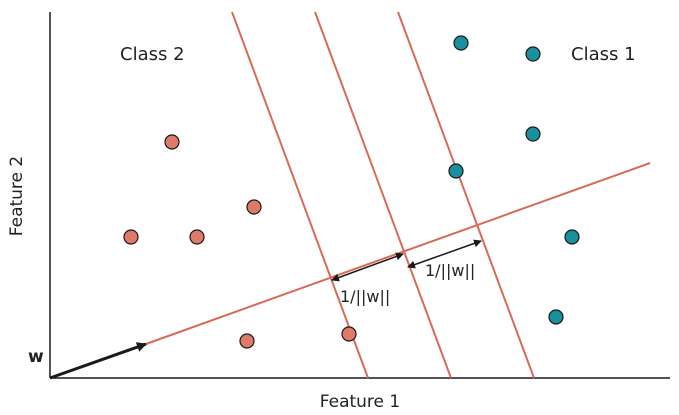  What do you see at coordinates (152, 54) in the screenshot?
I see `class2-label: Class 2` at bounding box center [152, 54].